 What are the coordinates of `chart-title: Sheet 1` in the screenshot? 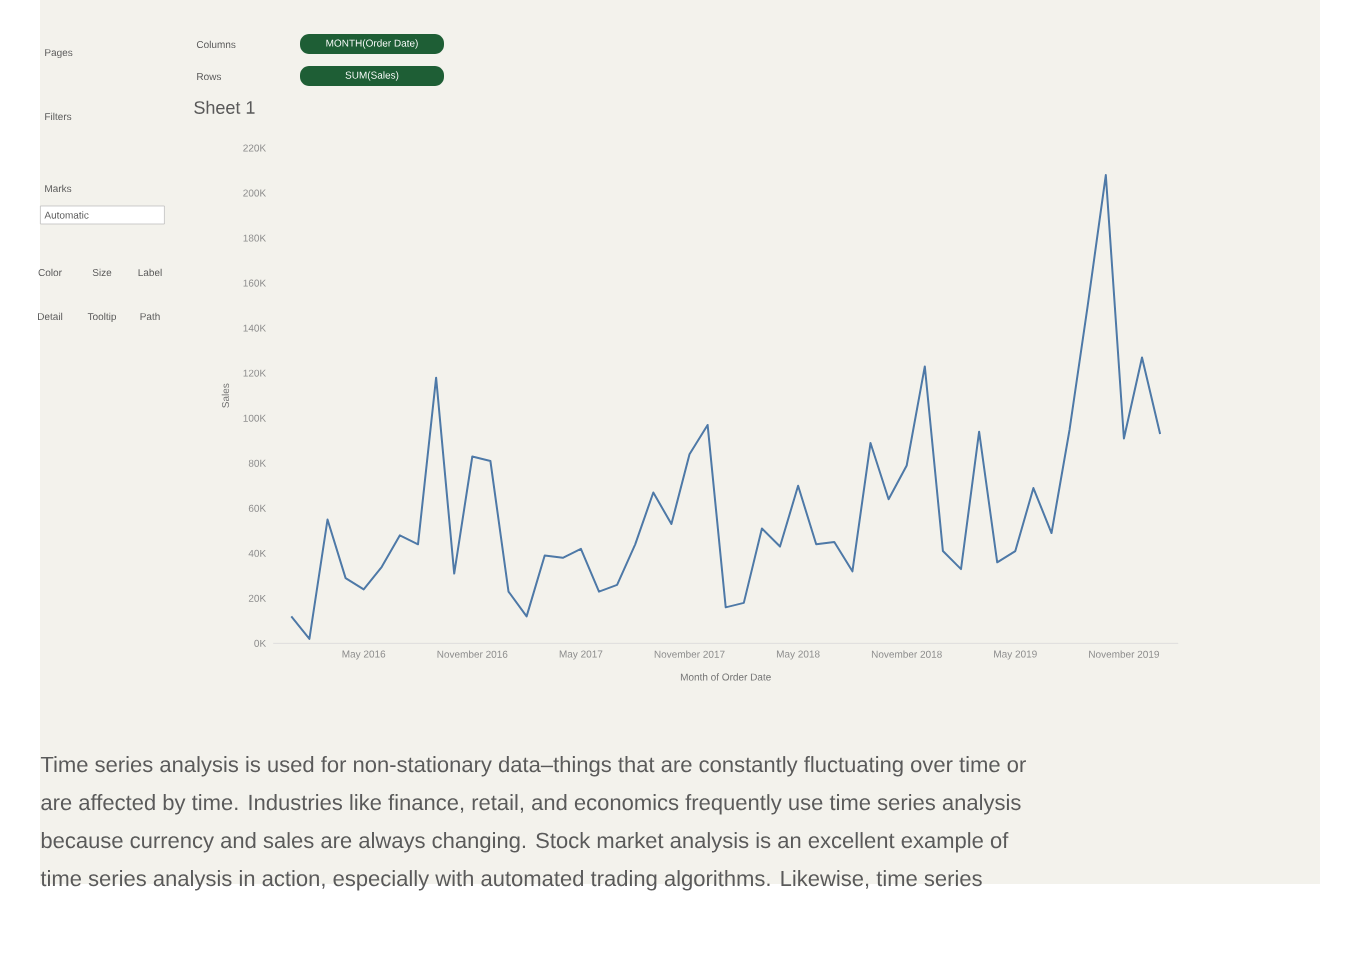 It's located at (224, 107).